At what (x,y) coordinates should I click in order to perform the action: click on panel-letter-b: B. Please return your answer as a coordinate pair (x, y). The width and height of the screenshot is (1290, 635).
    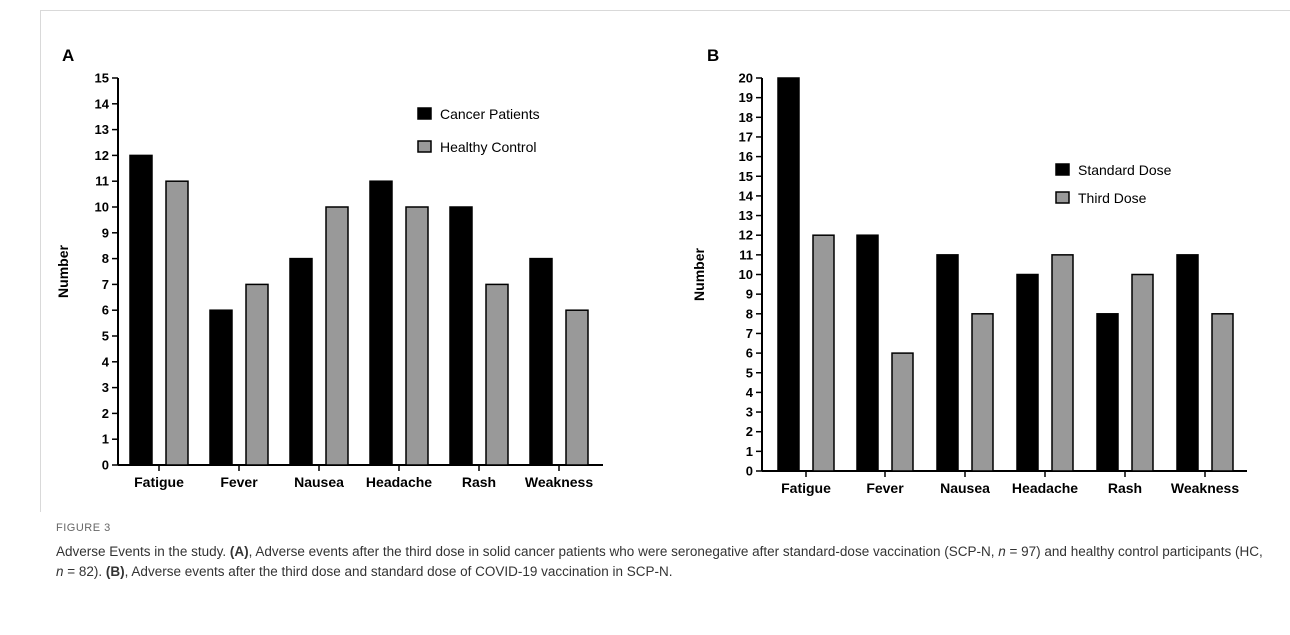
    Looking at the image, I should click on (713, 55).